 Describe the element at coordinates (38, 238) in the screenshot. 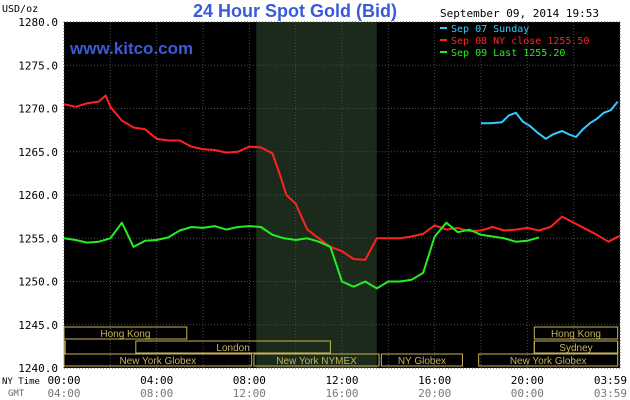

I see `y-tick-label: 1255.0` at that location.